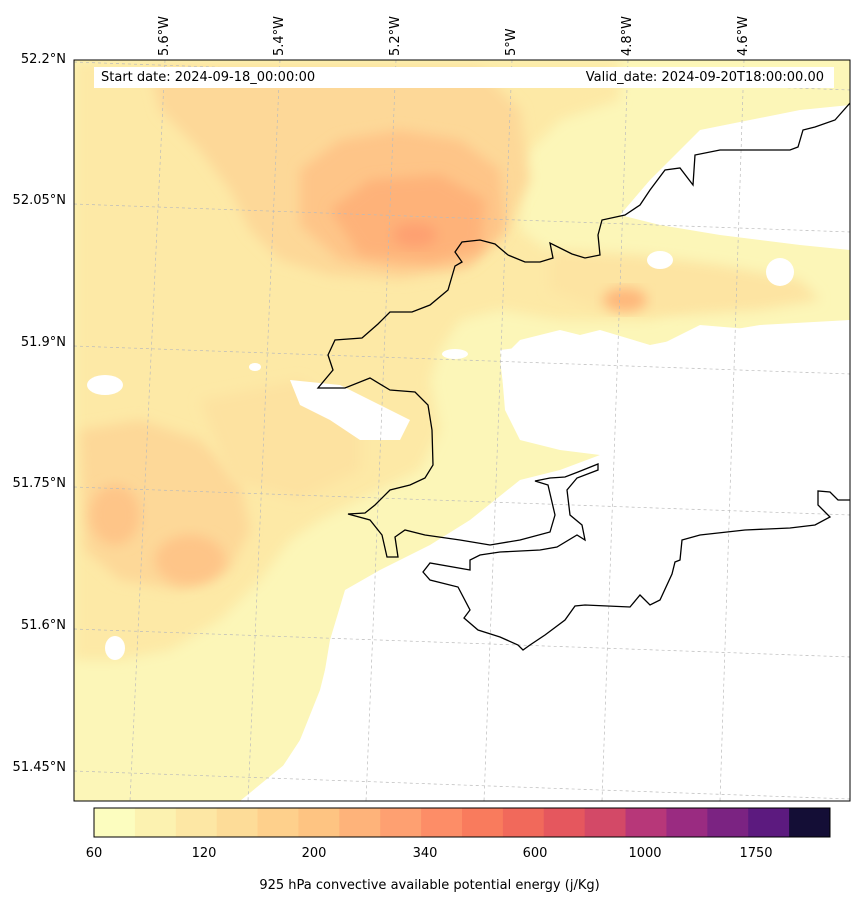  Describe the element at coordinates (645, 853) in the screenshot. I see `colorbar-tick-label: 1000` at that location.